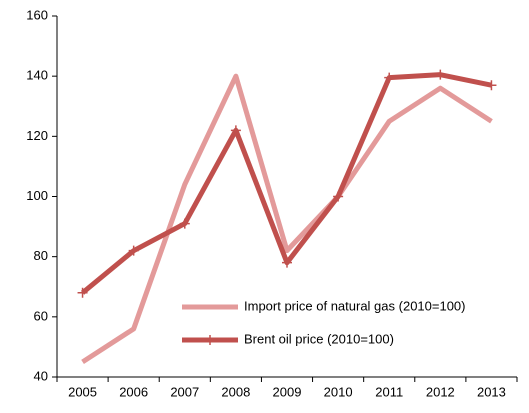  What do you see at coordinates (235, 391) in the screenshot?
I see `x-tick-label: 2008` at bounding box center [235, 391].